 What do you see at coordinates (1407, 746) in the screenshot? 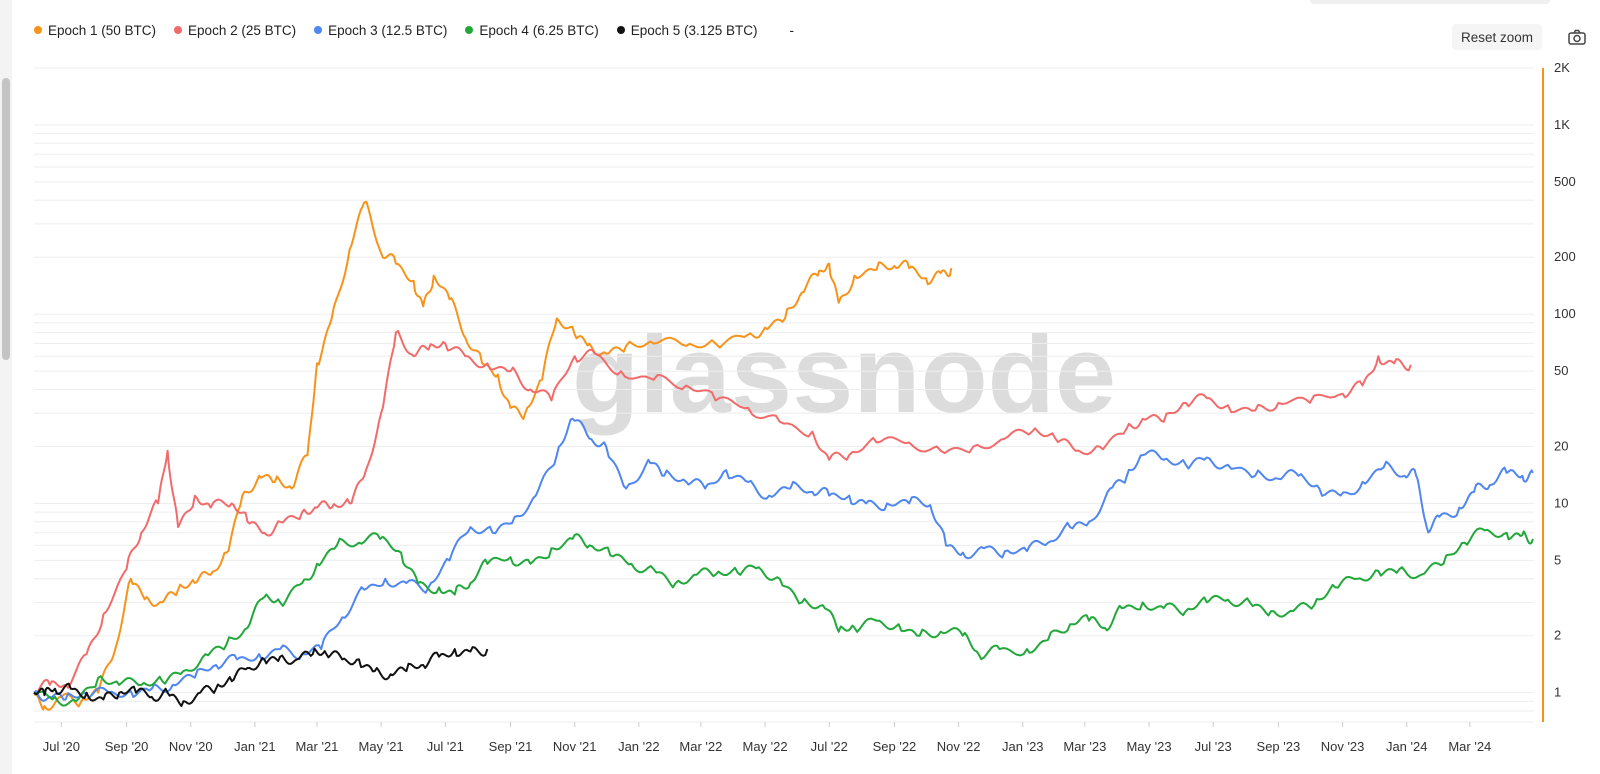
I see `x-tick-label: Jan '24` at bounding box center [1407, 746].